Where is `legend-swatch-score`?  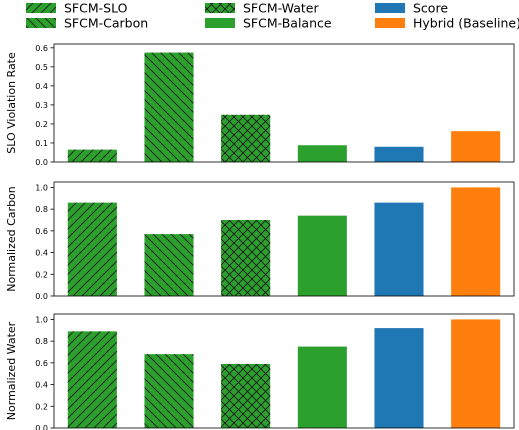 legend-swatch-score is located at coordinates (390, 8).